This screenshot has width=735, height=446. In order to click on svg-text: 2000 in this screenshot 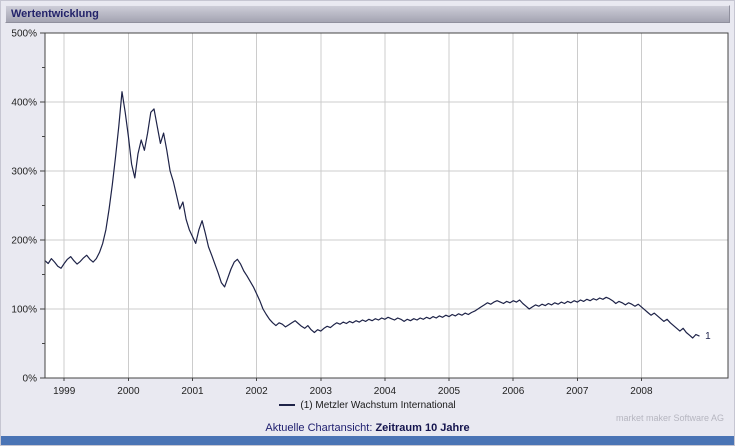, I will do `click(128, 391)`.